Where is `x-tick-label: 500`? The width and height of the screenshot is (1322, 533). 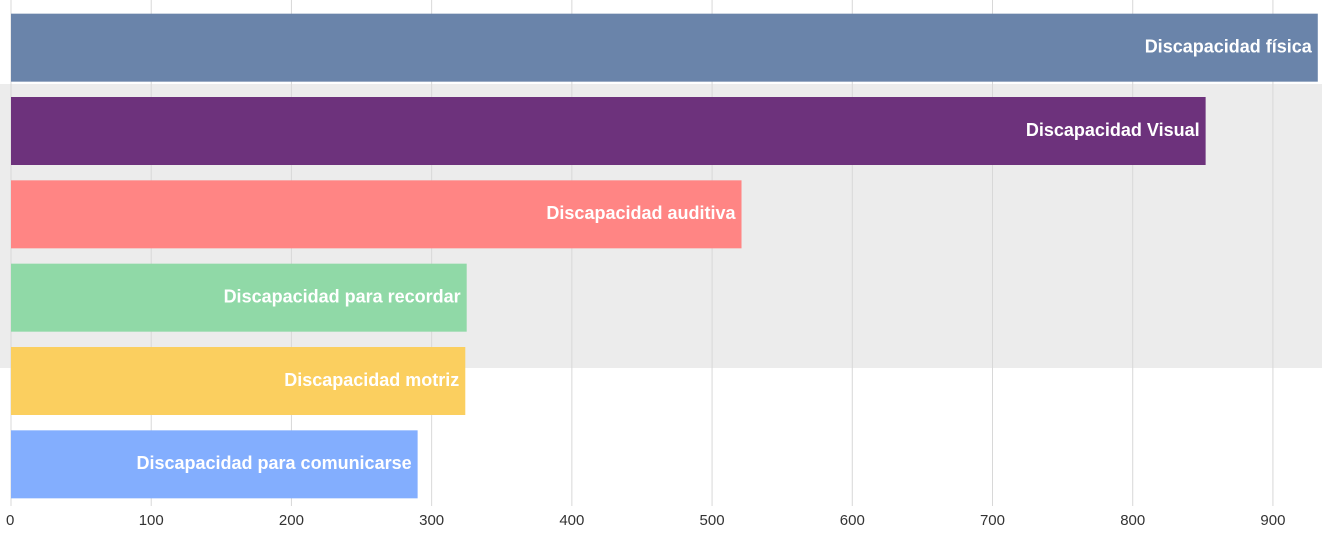 x-tick-label: 500 is located at coordinates (712, 520).